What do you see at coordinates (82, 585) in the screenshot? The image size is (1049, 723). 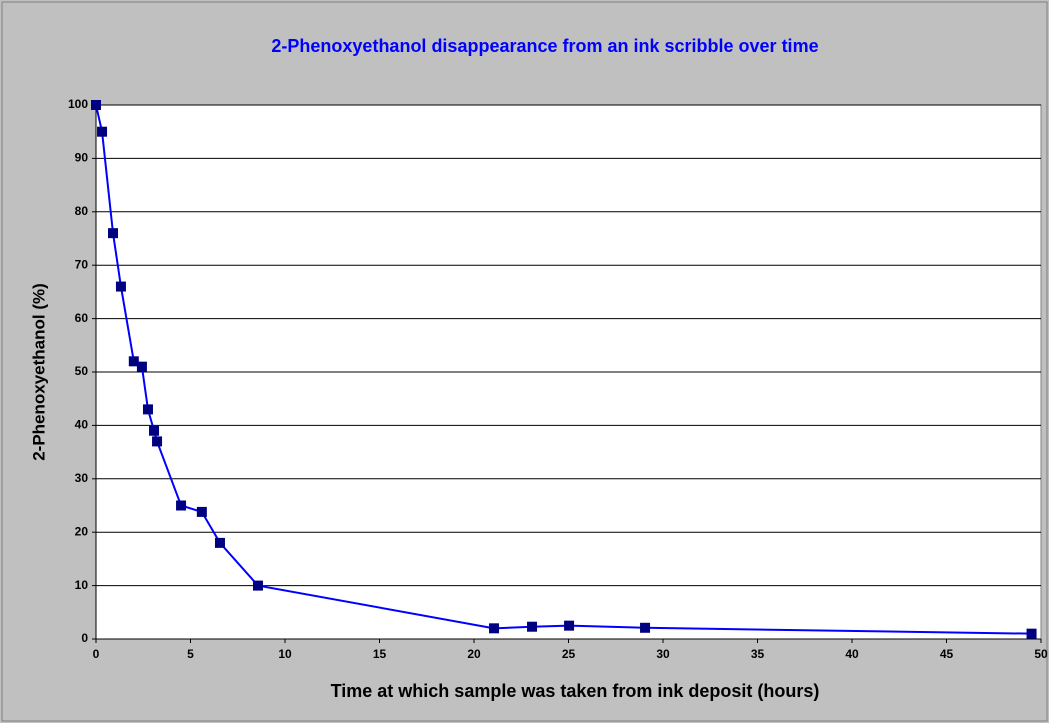 I see `y-tick-label: 10` at bounding box center [82, 585].